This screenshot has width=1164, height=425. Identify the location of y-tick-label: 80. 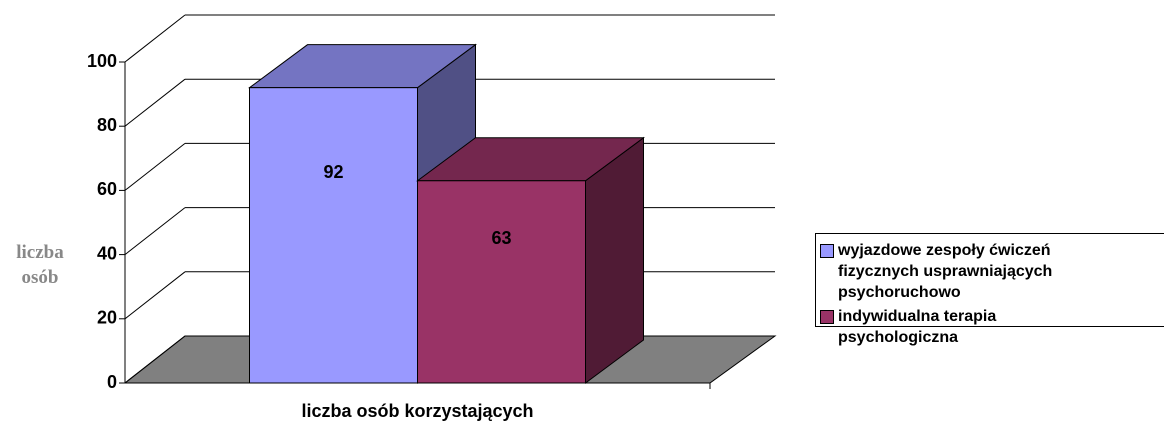
(107, 125).